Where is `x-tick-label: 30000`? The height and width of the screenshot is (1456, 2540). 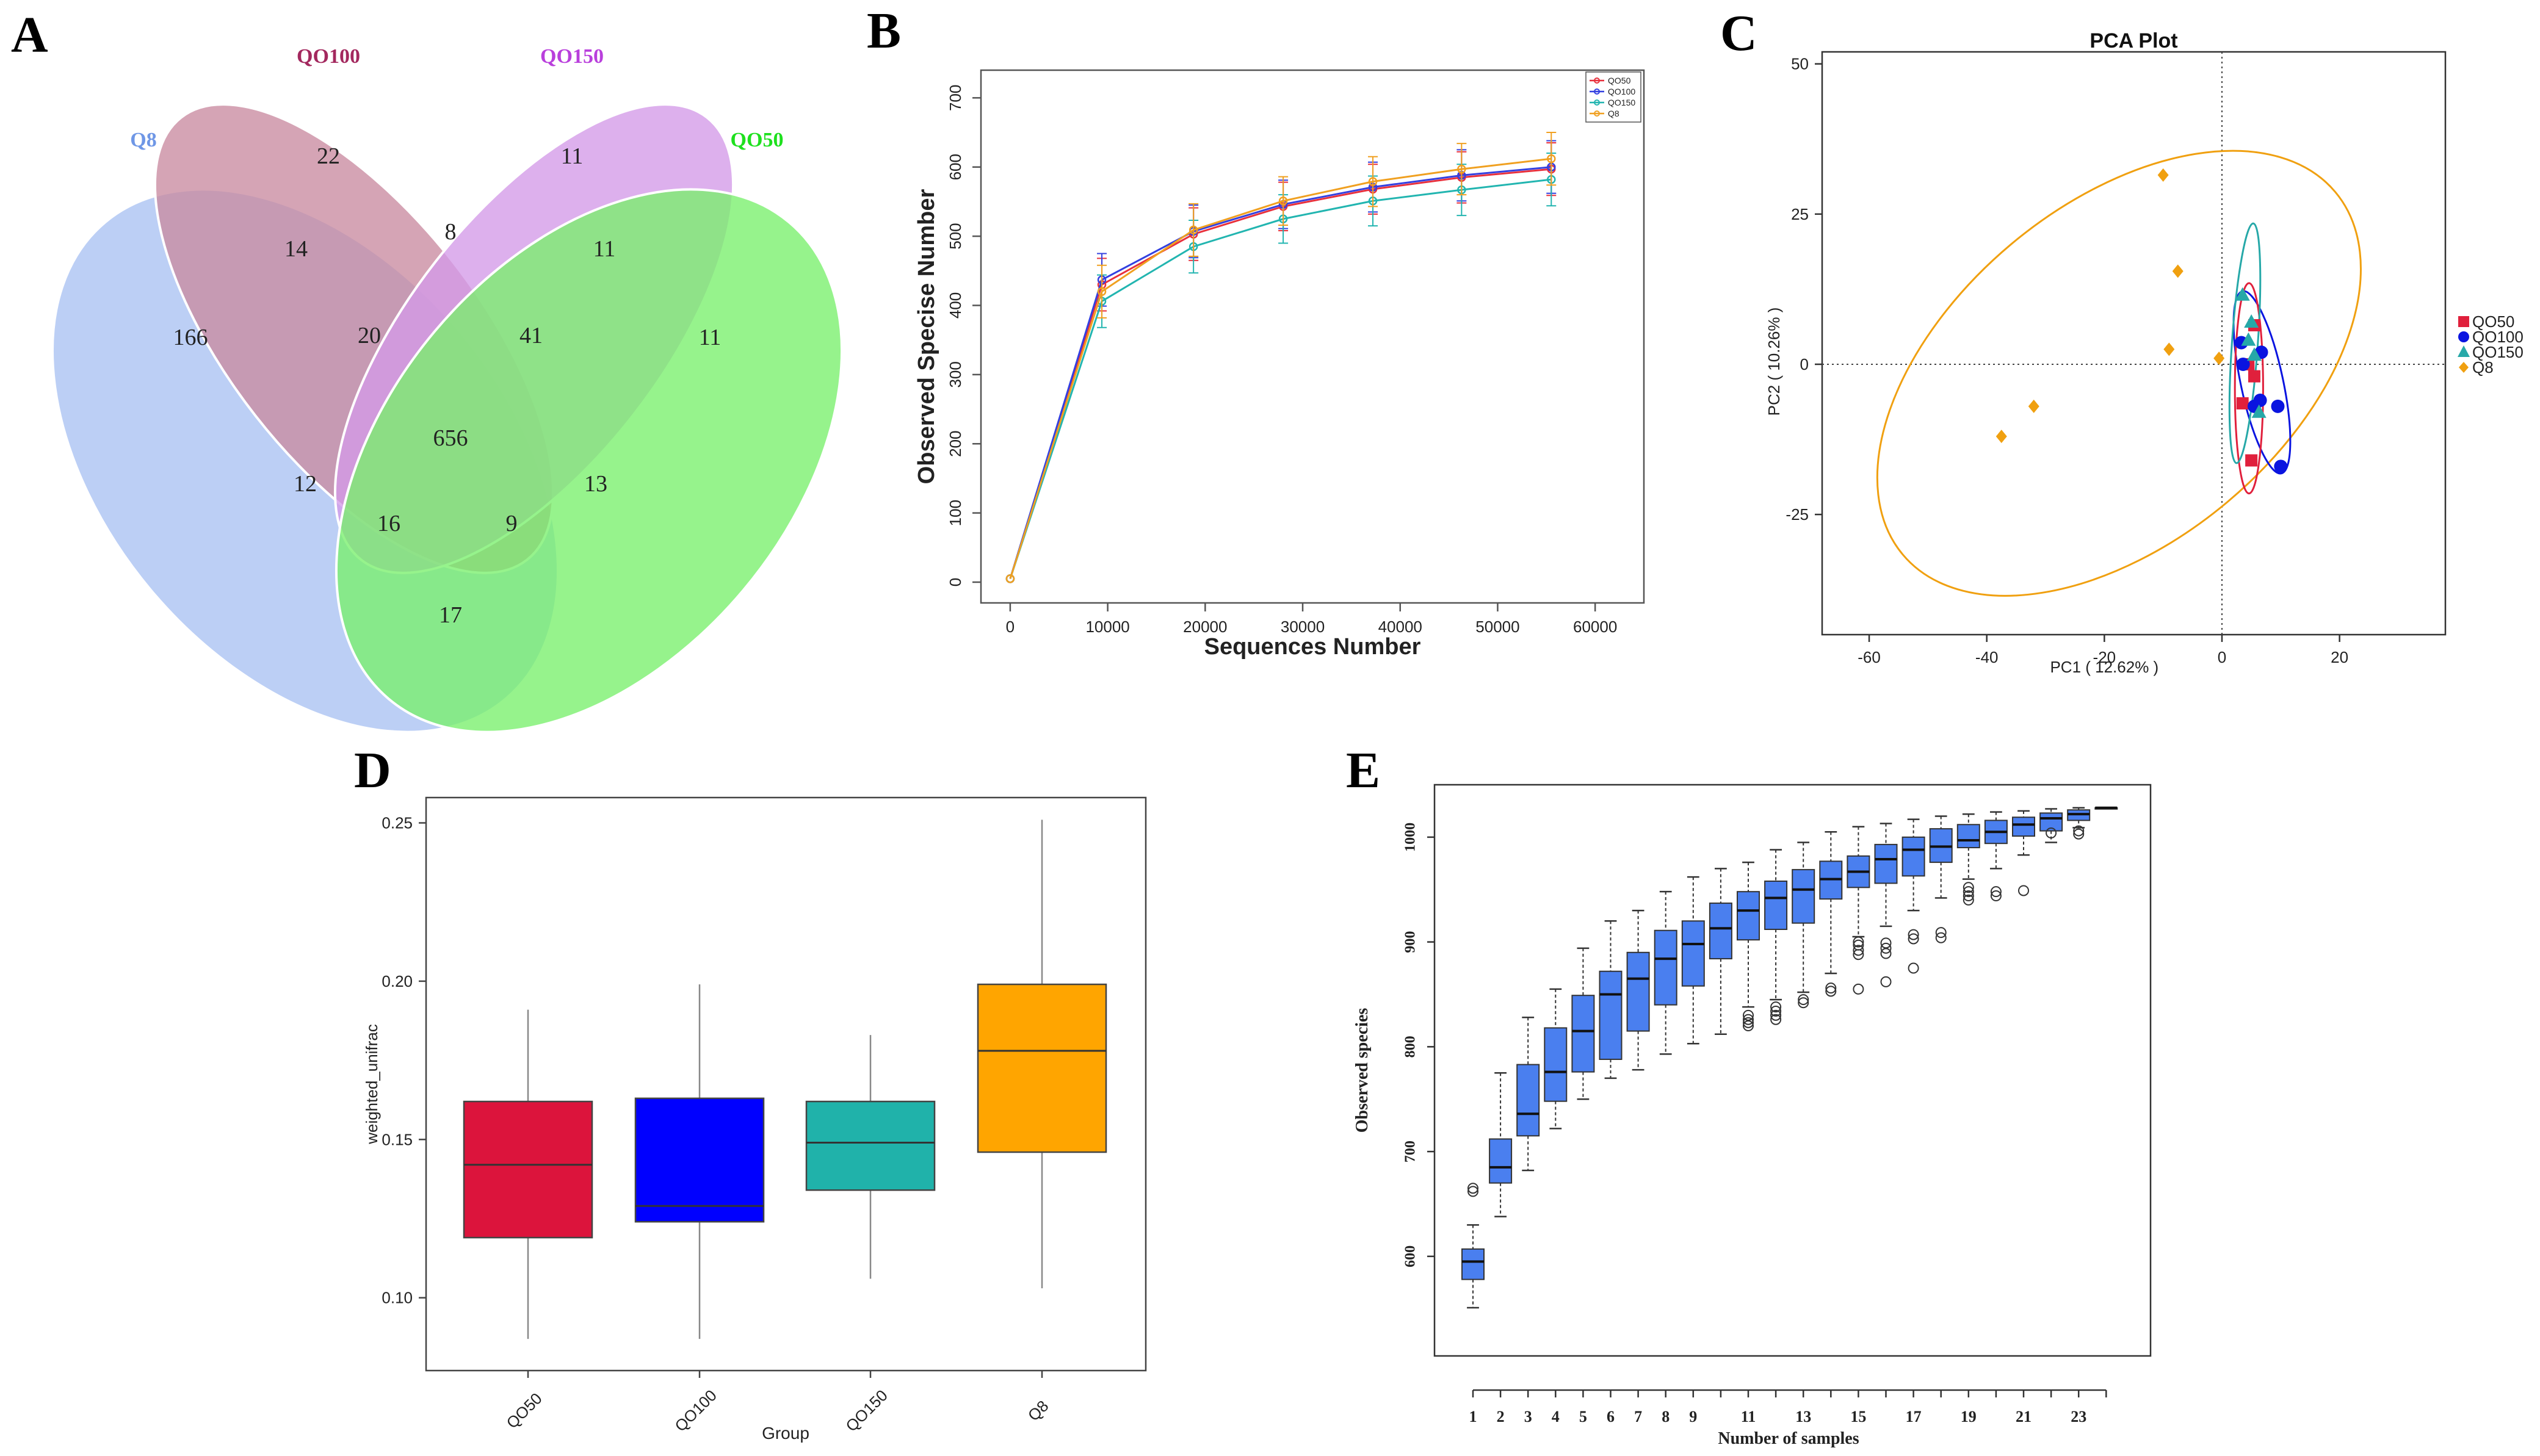
x-tick-label: 30000 is located at coordinates (1303, 627).